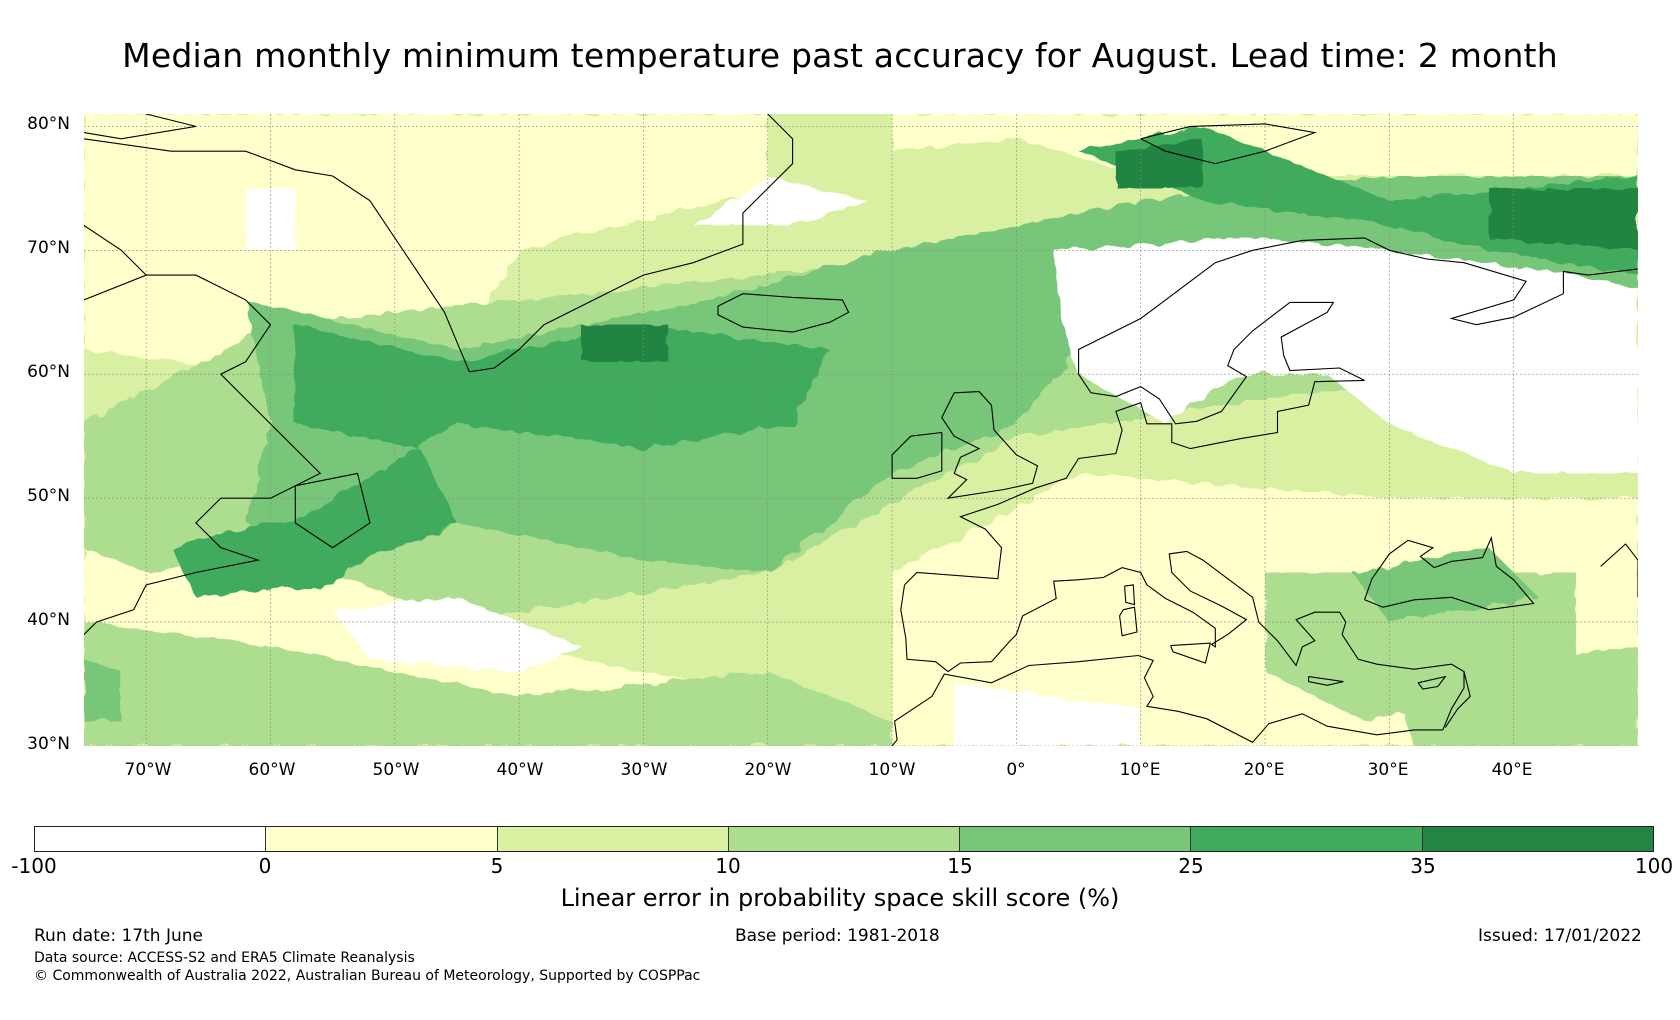 Image resolution: width=1680 pixels, height=1020 pixels. Describe the element at coordinates (1228, 144) in the screenshot. I see `svalbard-coast` at that location.